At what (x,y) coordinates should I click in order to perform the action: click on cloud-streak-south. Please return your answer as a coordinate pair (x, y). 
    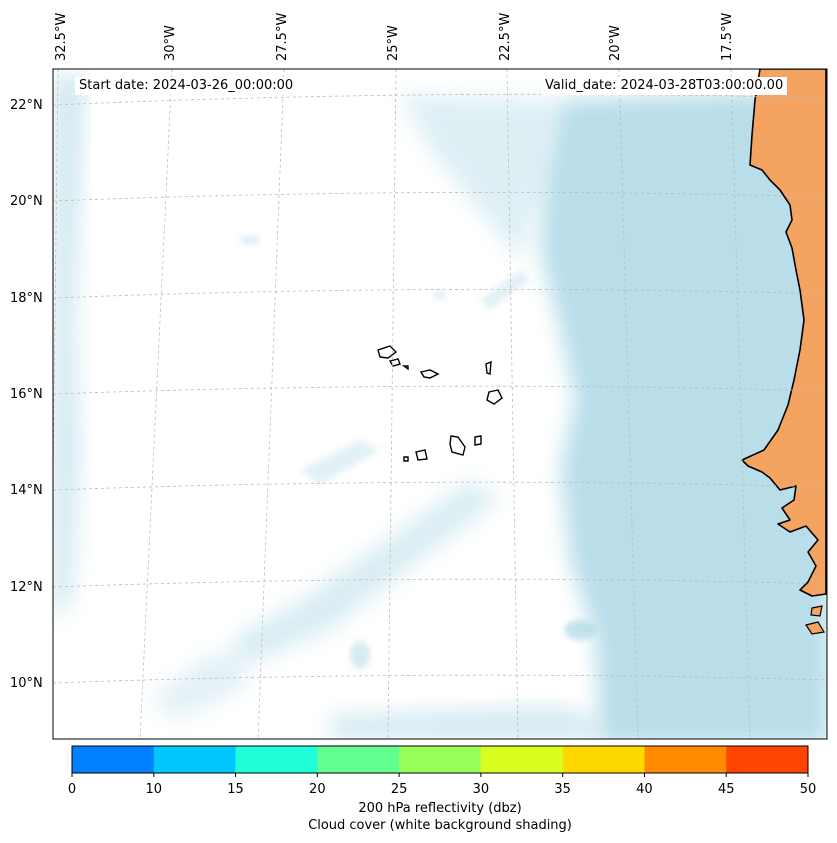
    Looking at the image, I should click on (465, 722).